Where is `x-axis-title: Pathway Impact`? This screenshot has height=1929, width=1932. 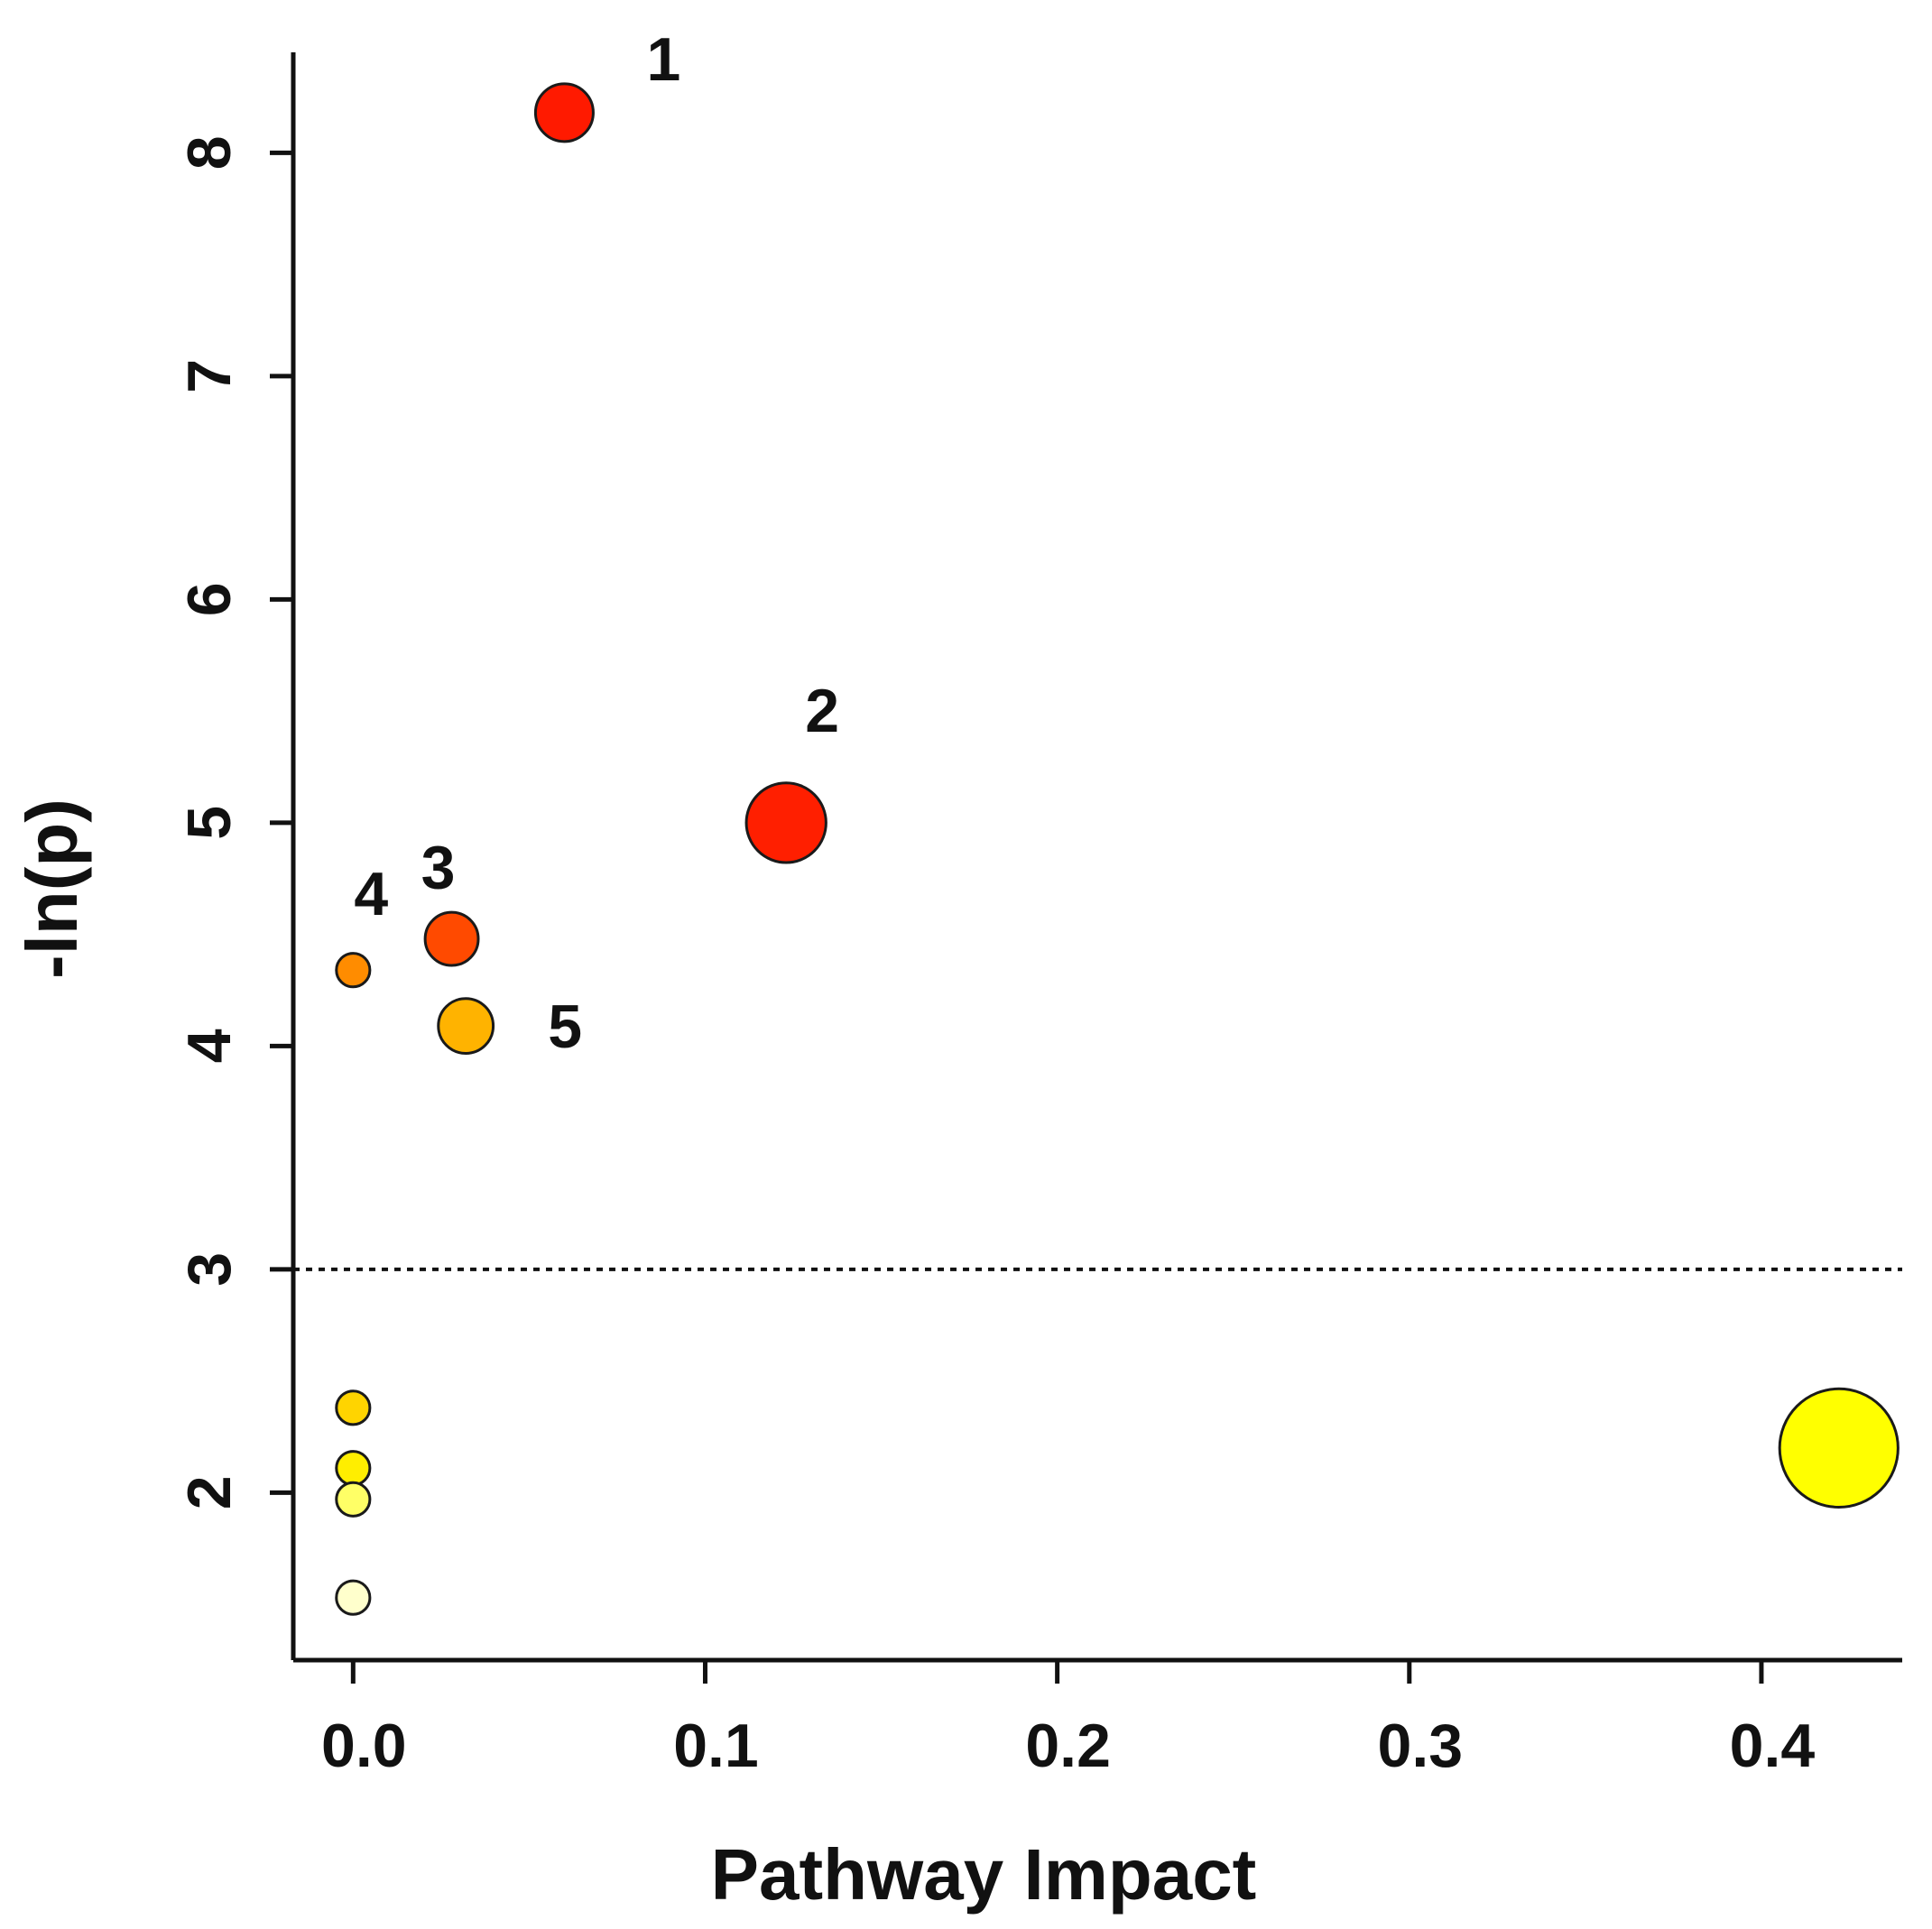 x-axis-title: Pathway Impact is located at coordinates (984, 1874).